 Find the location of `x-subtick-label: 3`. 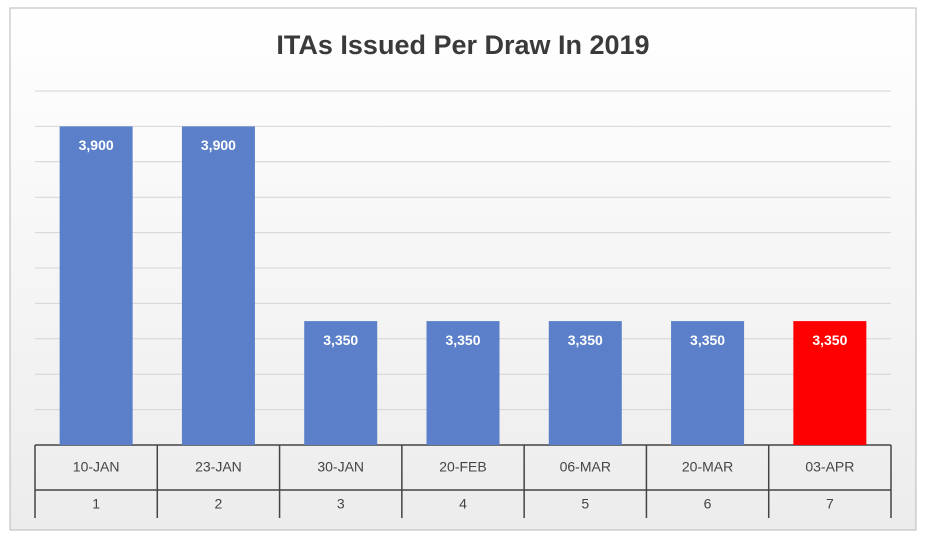

x-subtick-label: 3 is located at coordinates (341, 504).